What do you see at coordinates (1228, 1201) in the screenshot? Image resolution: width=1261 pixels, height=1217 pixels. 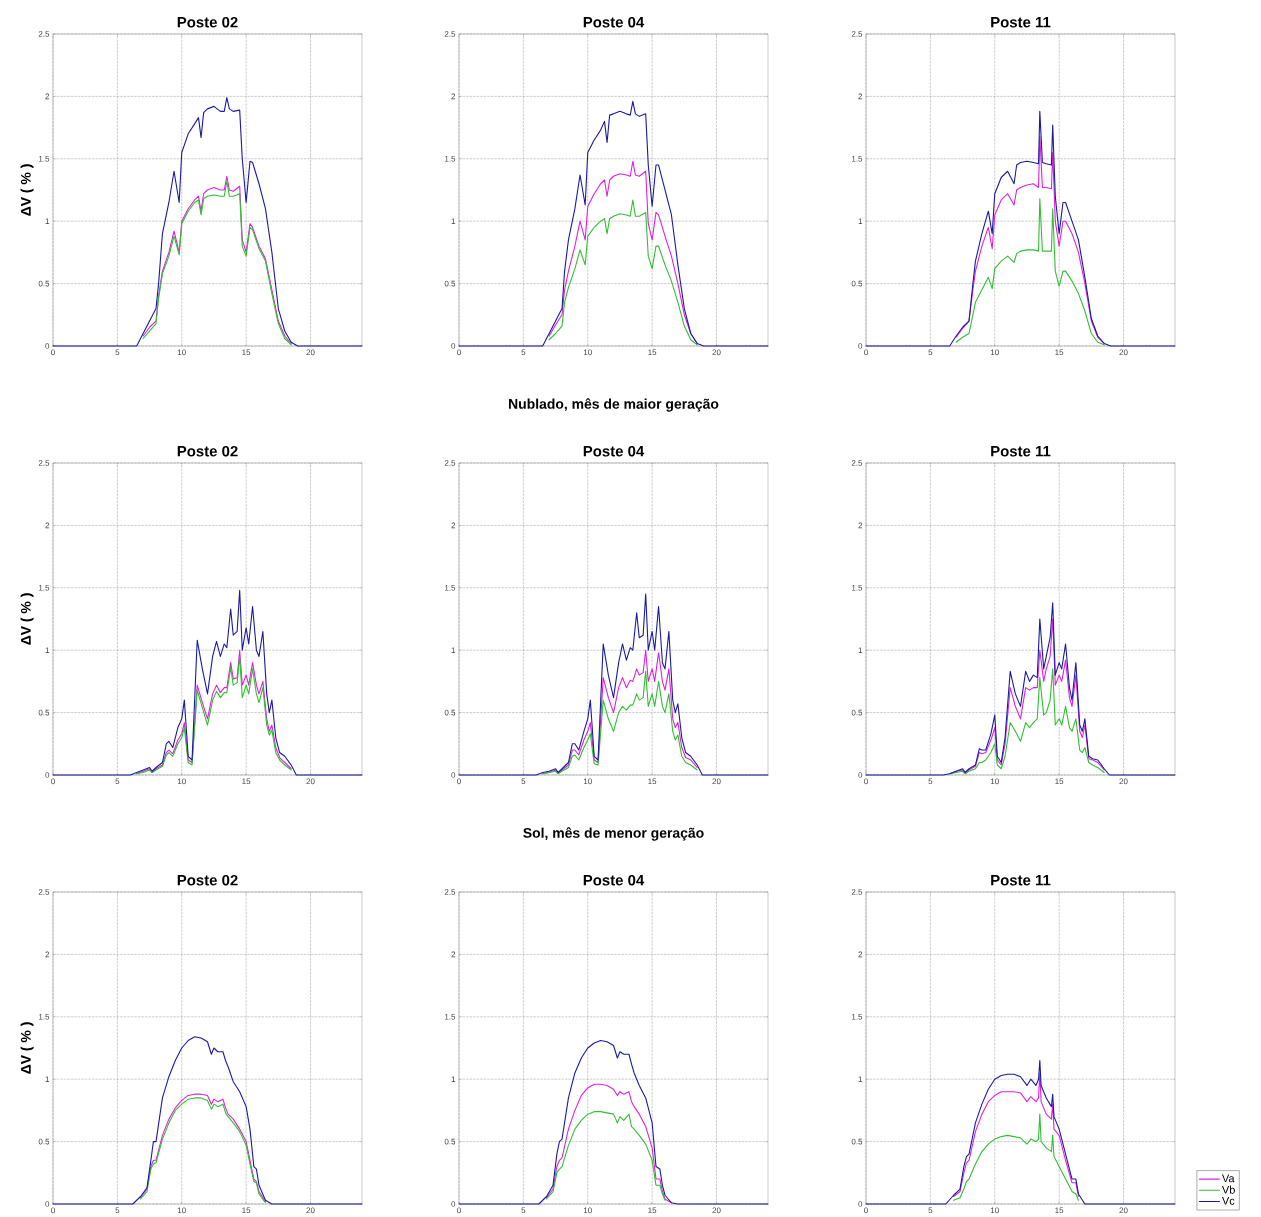 I see `legend-label: Vc` at bounding box center [1228, 1201].